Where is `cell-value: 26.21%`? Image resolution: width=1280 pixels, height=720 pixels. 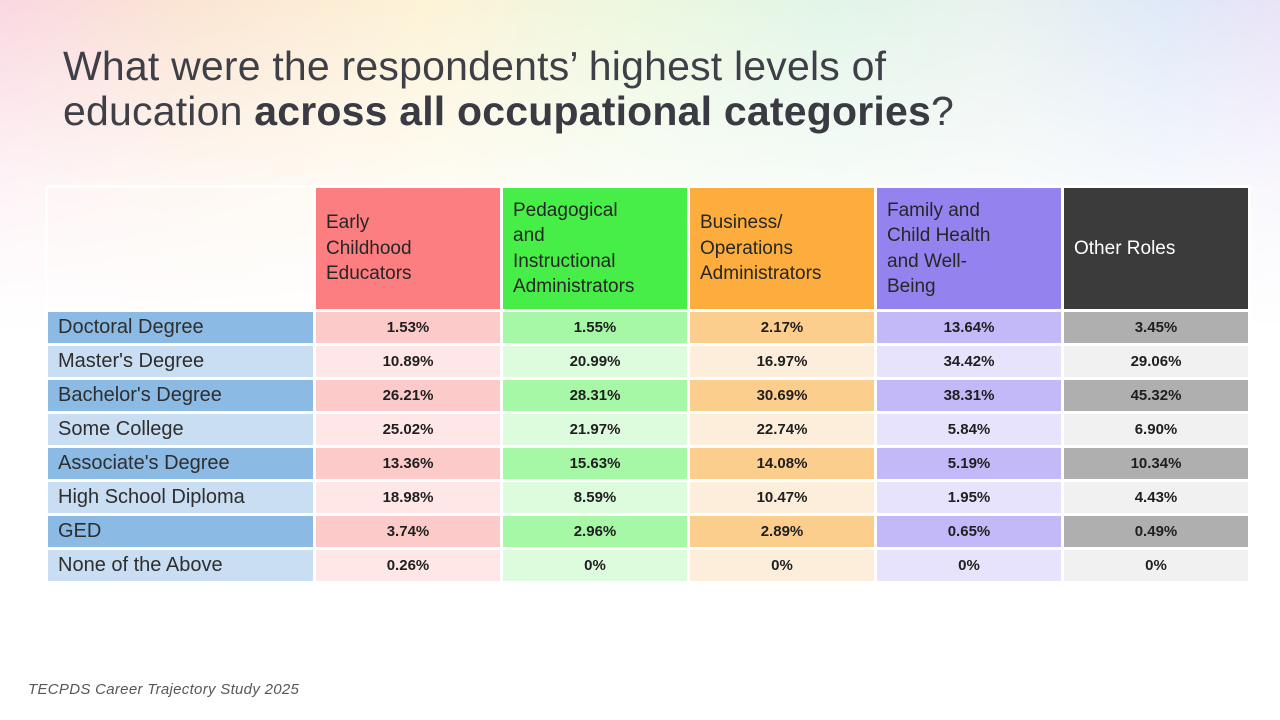 cell-value: 26.21% is located at coordinates (408, 395).